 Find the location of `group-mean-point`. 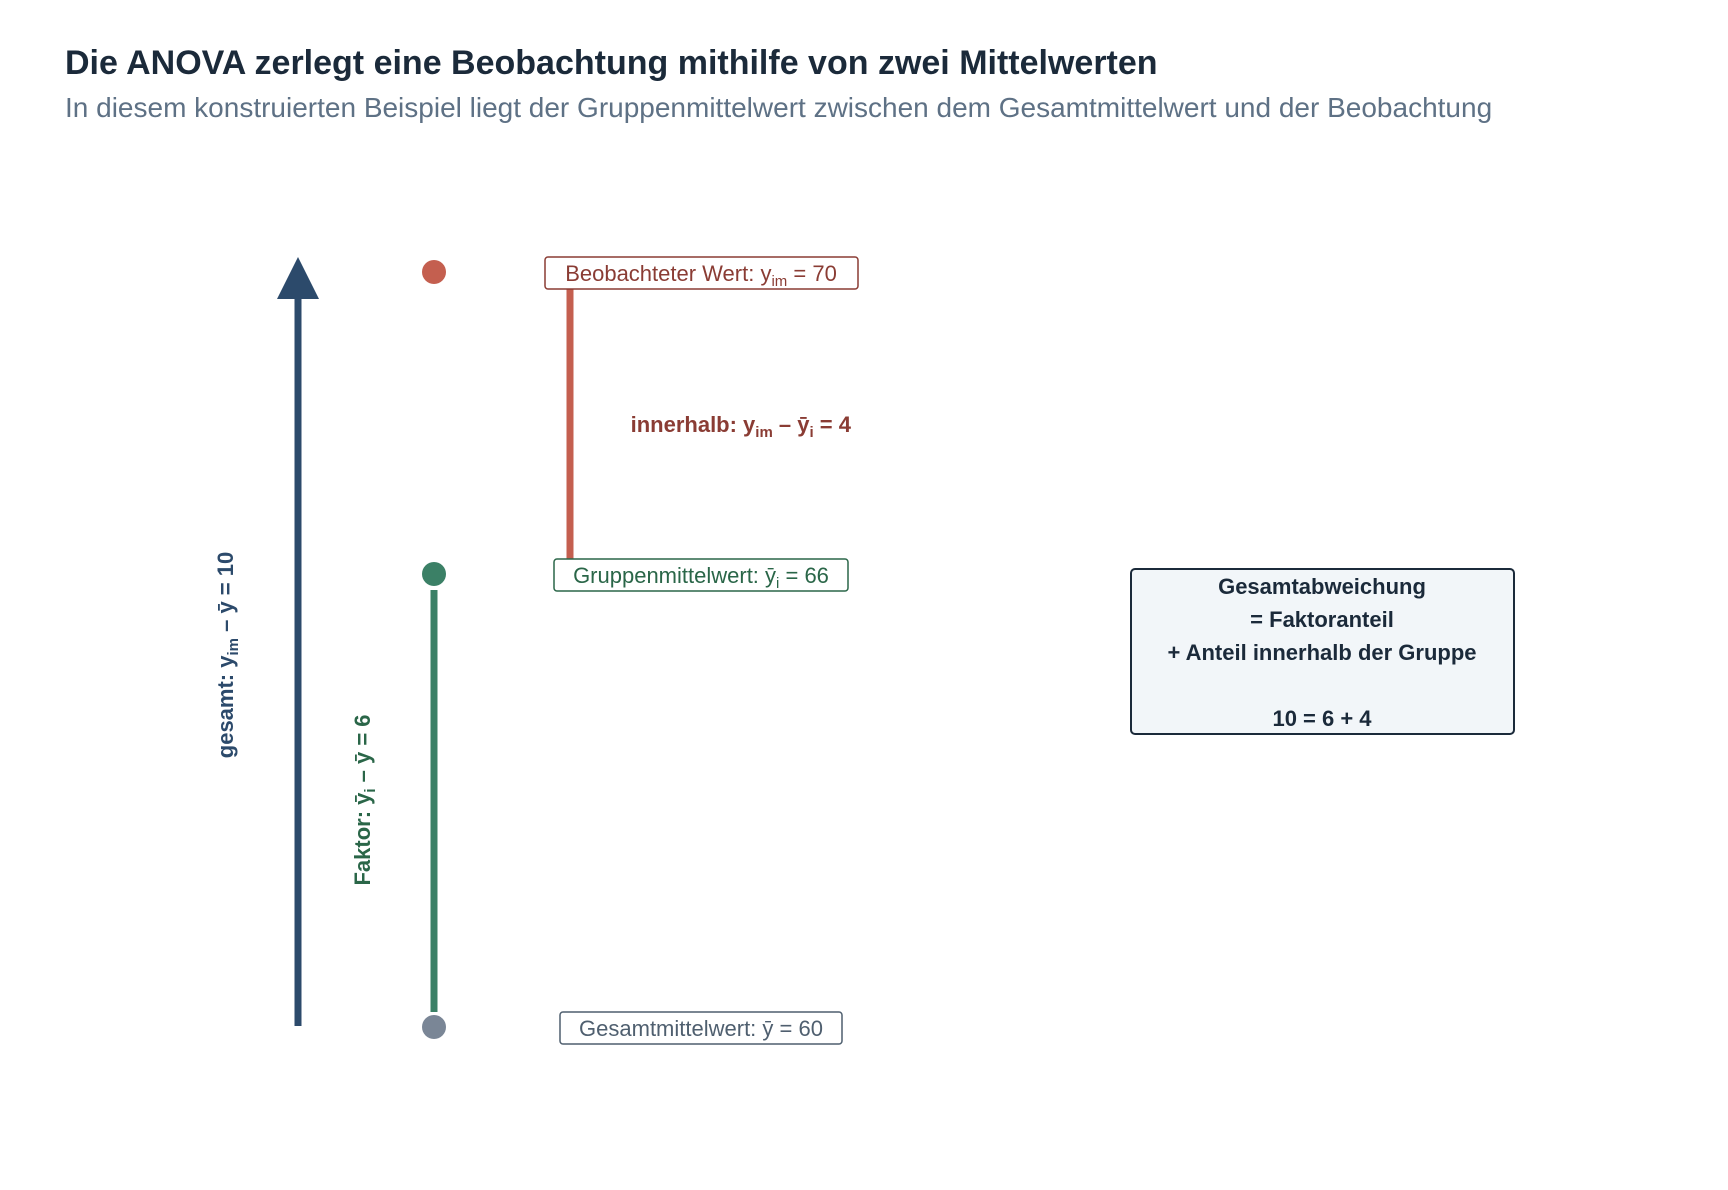

group-mean-point is located at coordinates (434, 574).